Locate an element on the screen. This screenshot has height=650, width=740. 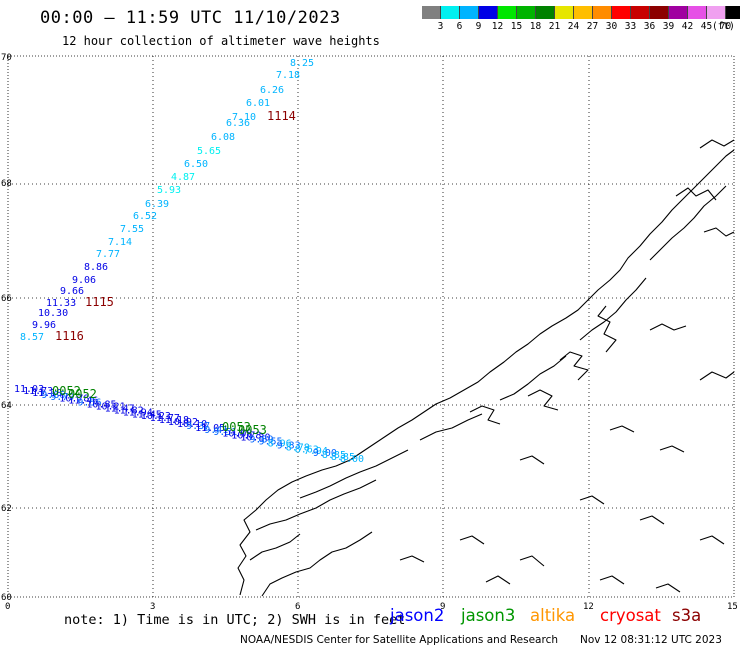
scale-label: 42 is located at coordinates (687, 26).